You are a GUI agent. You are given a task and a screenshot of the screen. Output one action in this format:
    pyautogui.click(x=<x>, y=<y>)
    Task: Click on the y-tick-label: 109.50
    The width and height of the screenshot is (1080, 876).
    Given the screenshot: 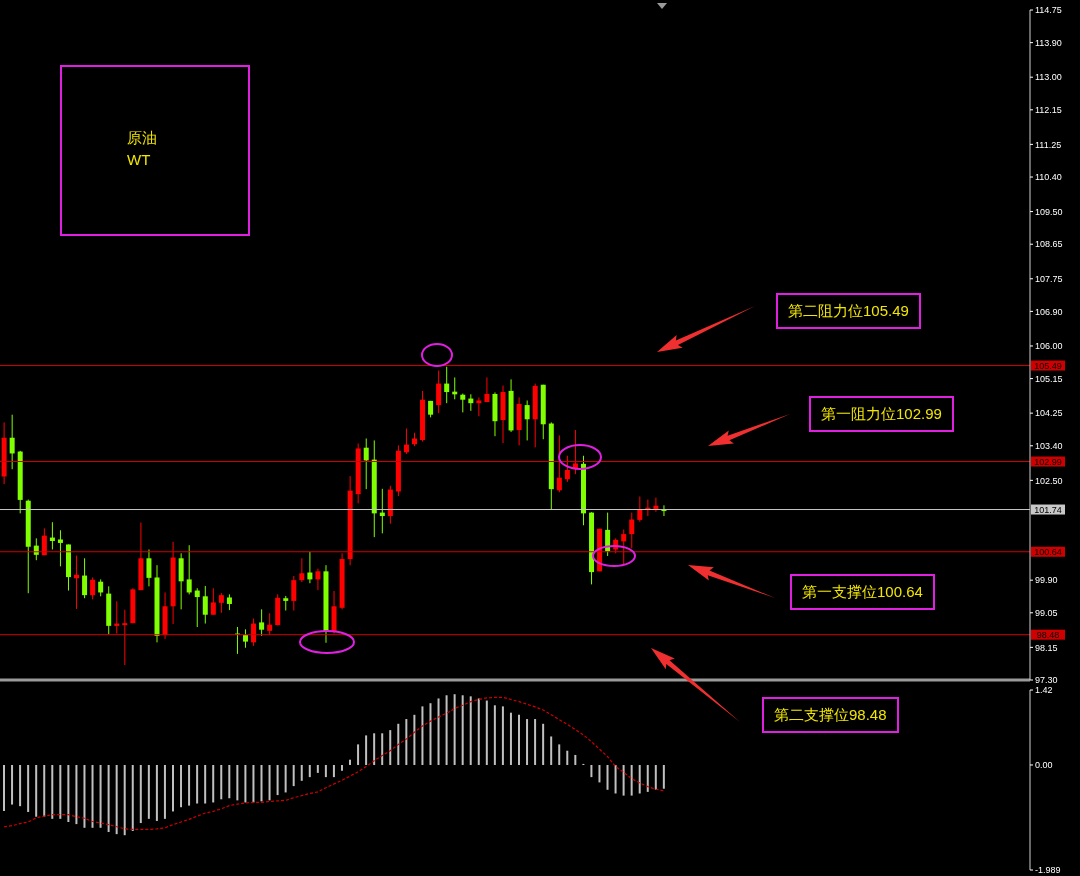 What is the action you would take?
    pyautogui.click(x=1049, y=211)
    